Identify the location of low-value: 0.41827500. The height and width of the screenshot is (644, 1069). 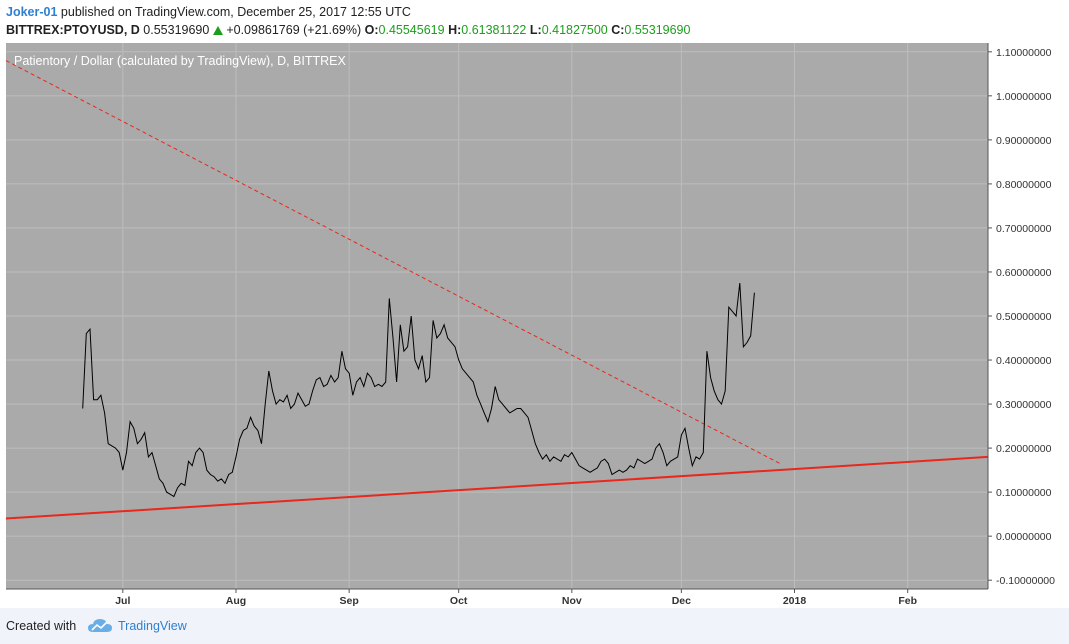
(574, 30).